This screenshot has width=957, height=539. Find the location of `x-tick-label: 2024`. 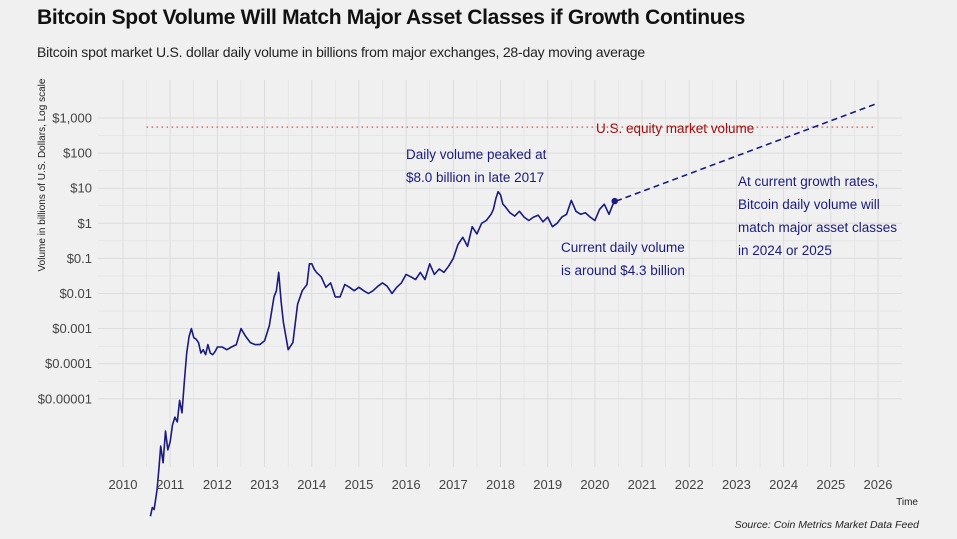

x-tick-label: 2024 is located at coordinates (783, 484).